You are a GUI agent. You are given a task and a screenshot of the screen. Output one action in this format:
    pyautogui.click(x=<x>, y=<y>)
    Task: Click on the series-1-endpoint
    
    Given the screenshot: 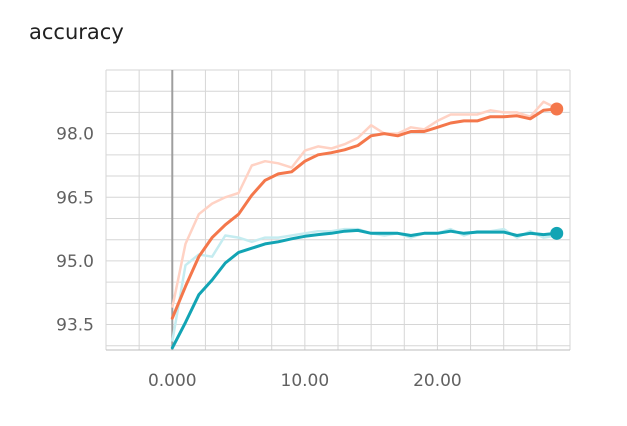 What is the action you would take?
    pyautogui.click(x=557, y=109)
    